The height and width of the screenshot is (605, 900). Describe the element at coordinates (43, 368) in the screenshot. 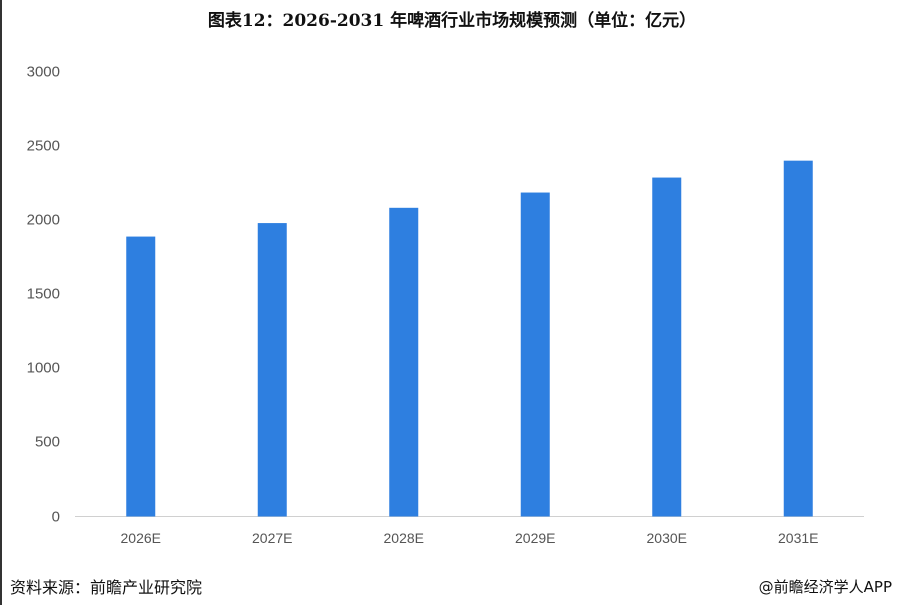

I see `y-tick-label: 1000` at that location.